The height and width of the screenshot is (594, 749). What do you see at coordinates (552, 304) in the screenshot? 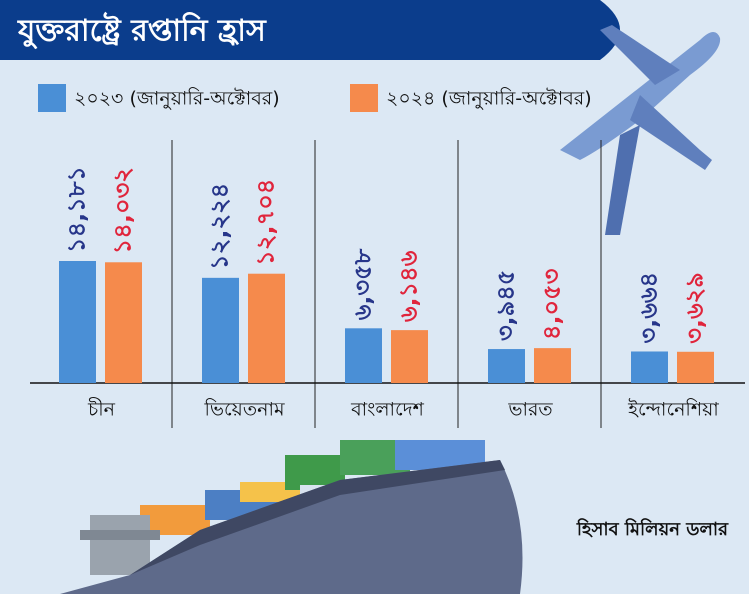
I see `value-label: ৪,০৫৩` at bounding box center [552, 304].